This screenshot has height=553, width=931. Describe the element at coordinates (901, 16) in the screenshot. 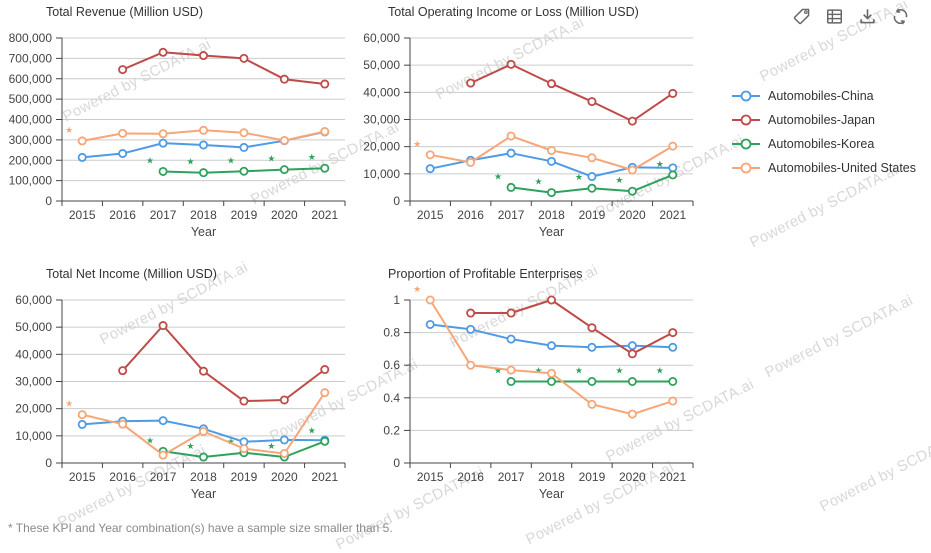

I see `refresh-button` at that location.